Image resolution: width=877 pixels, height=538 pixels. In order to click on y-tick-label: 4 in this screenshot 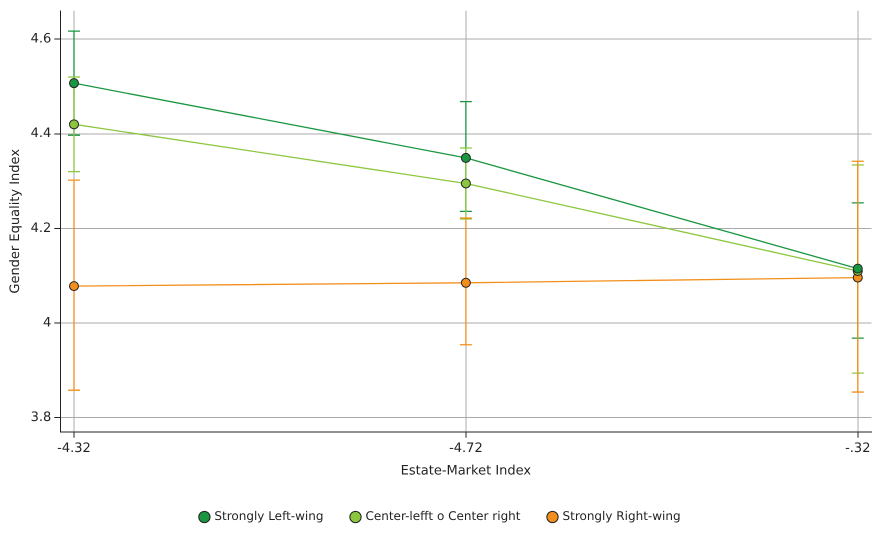, I will do `click(47, 322)`.